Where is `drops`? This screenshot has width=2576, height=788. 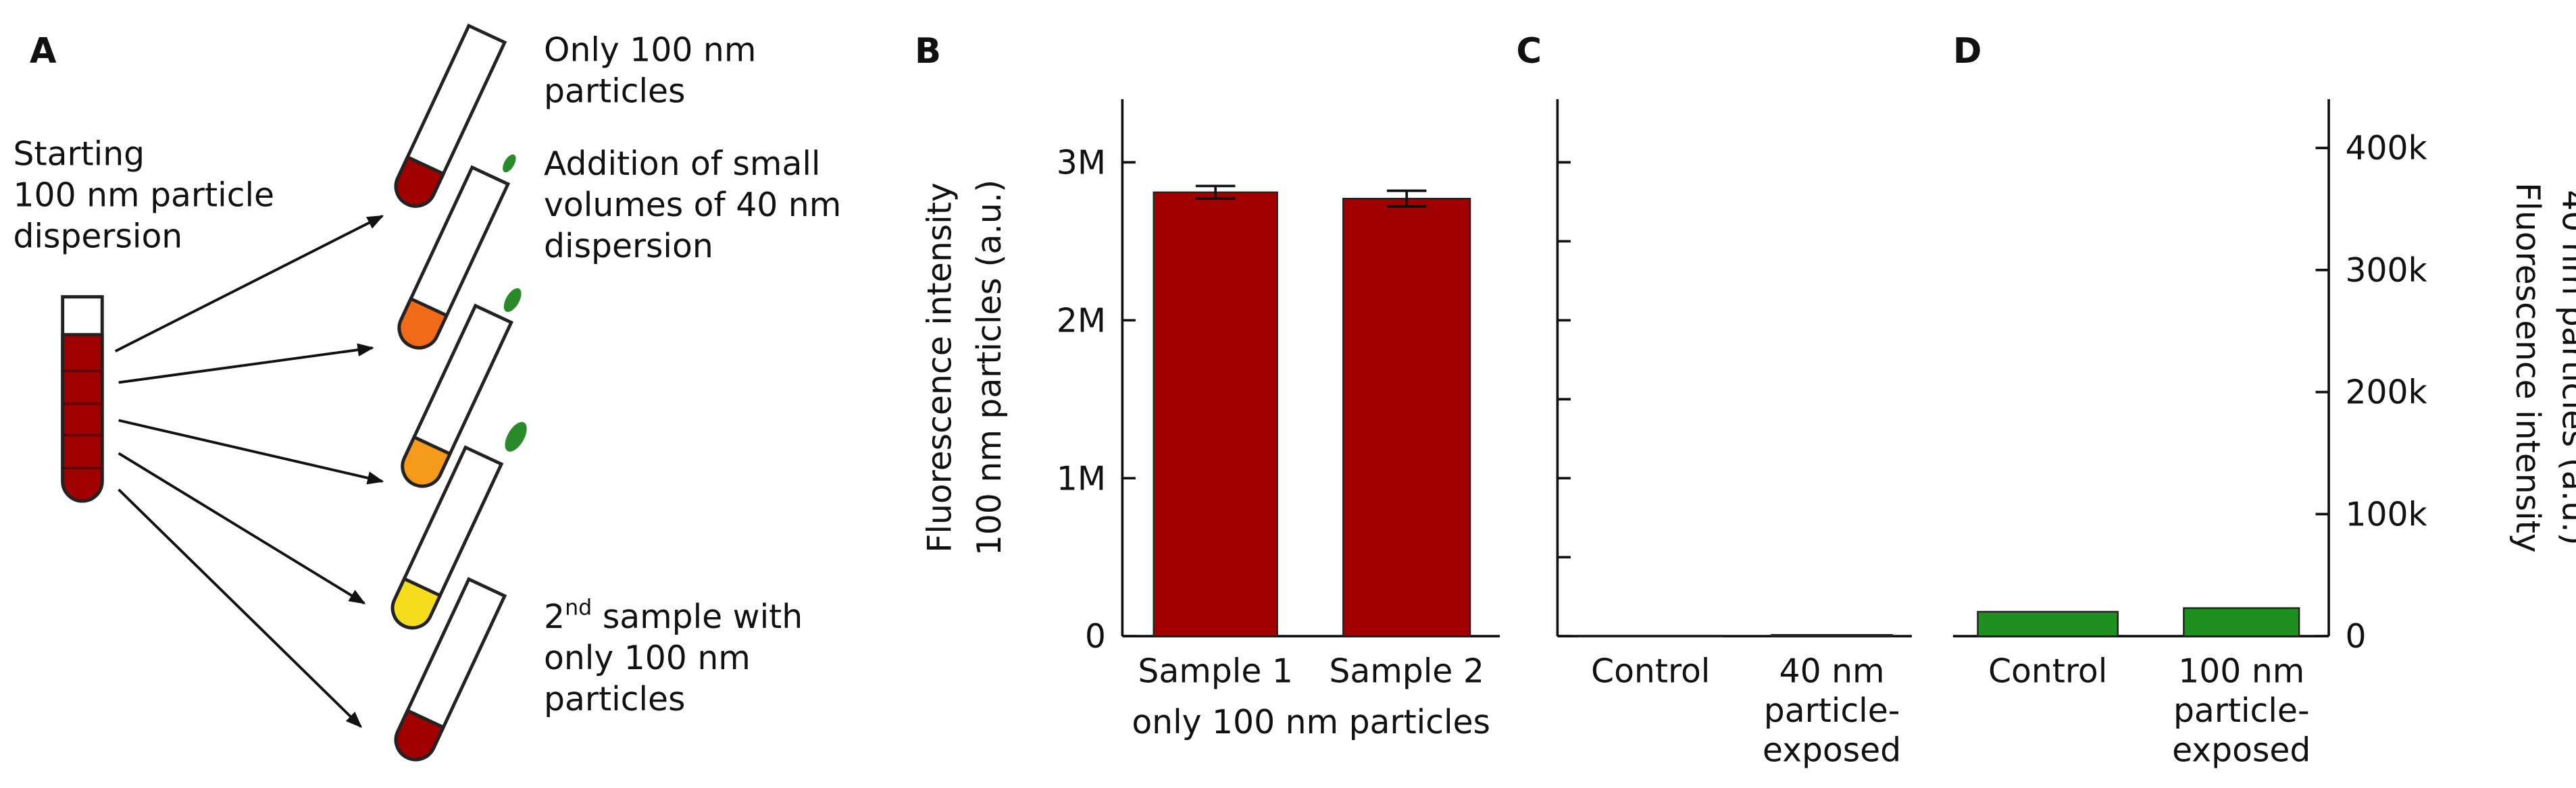
drops is located at coordinates (515, 303).